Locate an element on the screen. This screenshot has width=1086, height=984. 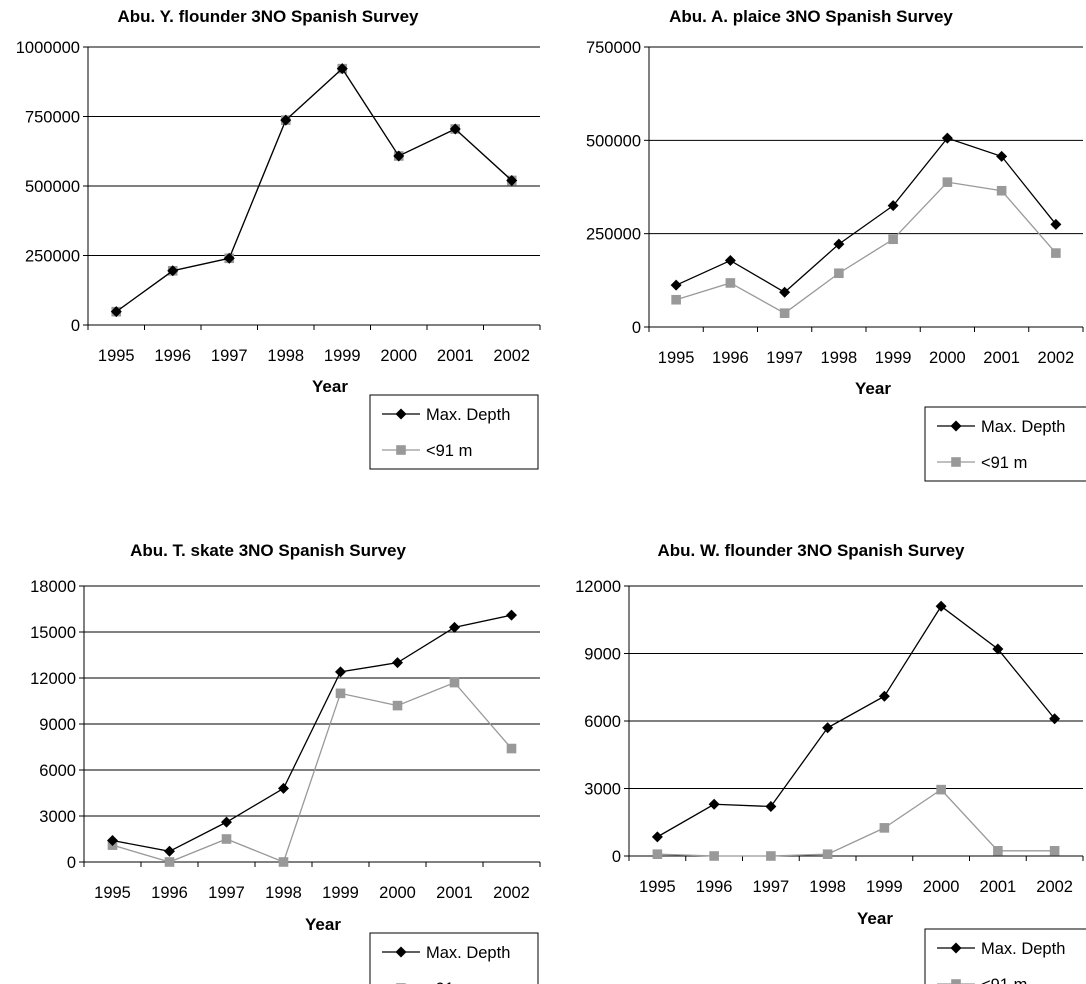
y-tick-label: 750000 is located at coordinates (613, 48).